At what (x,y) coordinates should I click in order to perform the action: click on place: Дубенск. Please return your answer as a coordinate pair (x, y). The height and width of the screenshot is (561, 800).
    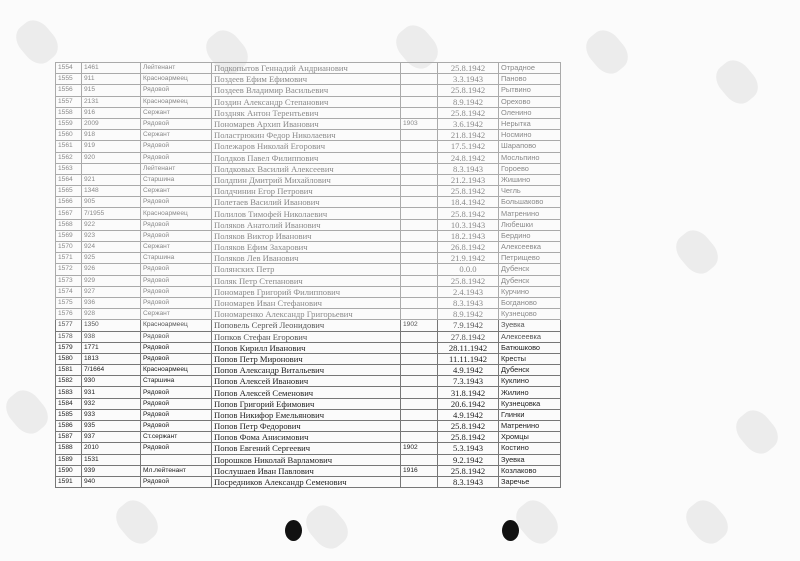
    Looking at the image, I should click on (529, 370).